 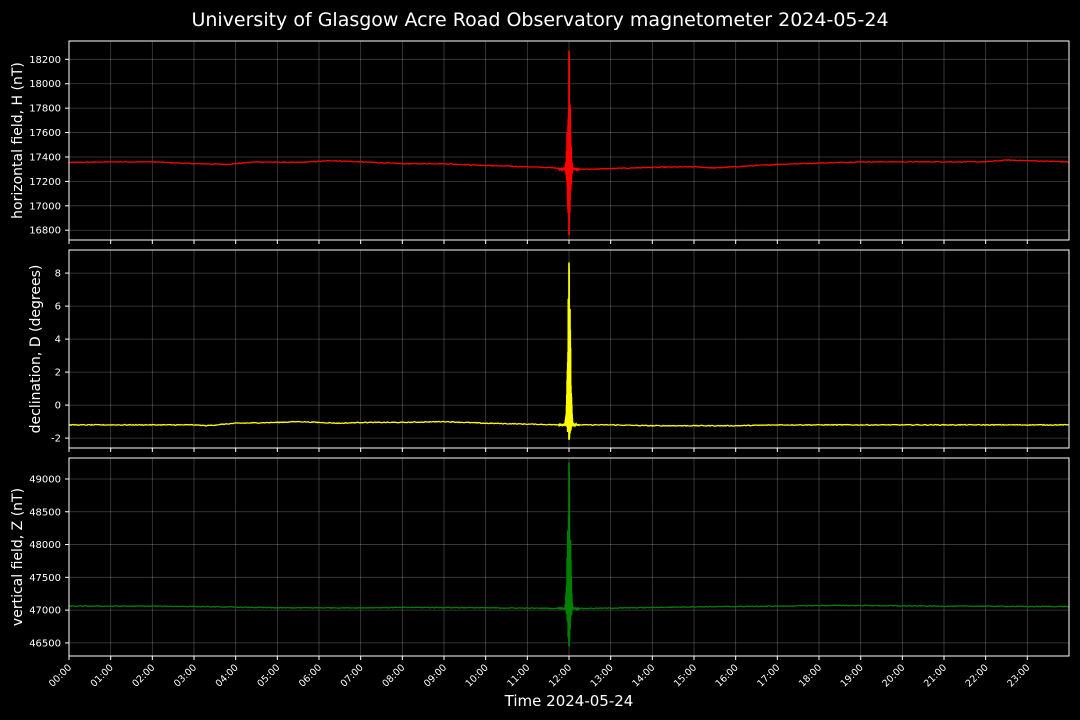 What do you see at coordinates (102, 675) in the screenshot?
I see `x-tick-label: 01:00` at bounding box center [102, 675].